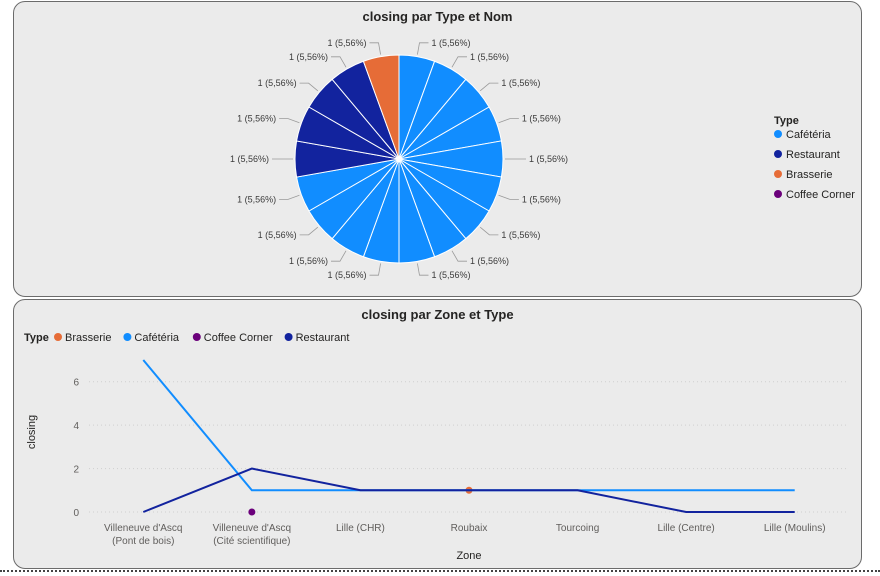 The width and height of the screenshot is (880, 576). Describe the element at coordinates (468, 490) in the screenshot. I see `series-line-restaurant` at that location.